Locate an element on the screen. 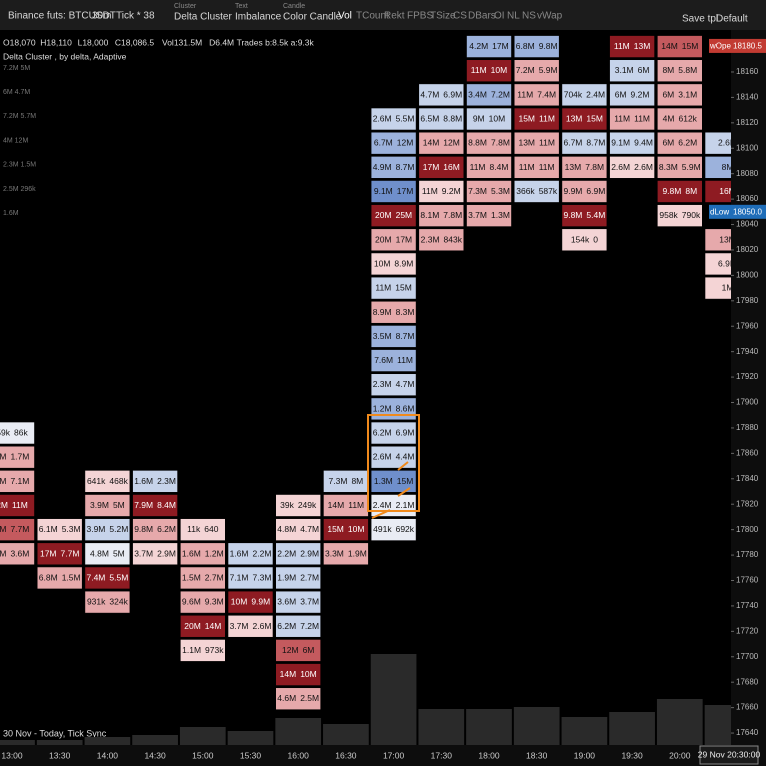  cell-text: 4.8M 5M is located at coordinates (107, 554).